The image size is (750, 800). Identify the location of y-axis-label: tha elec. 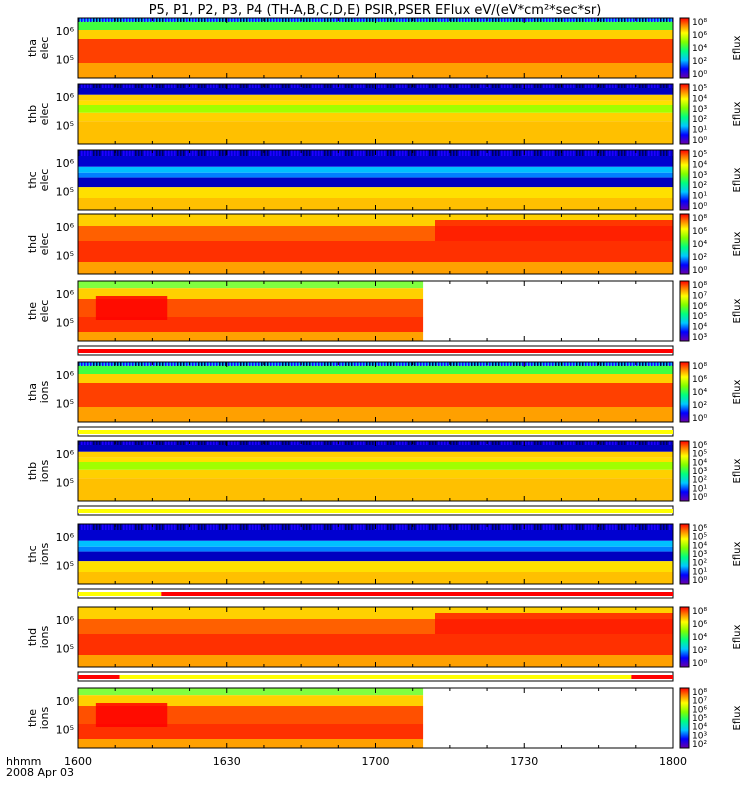
(38, 48).